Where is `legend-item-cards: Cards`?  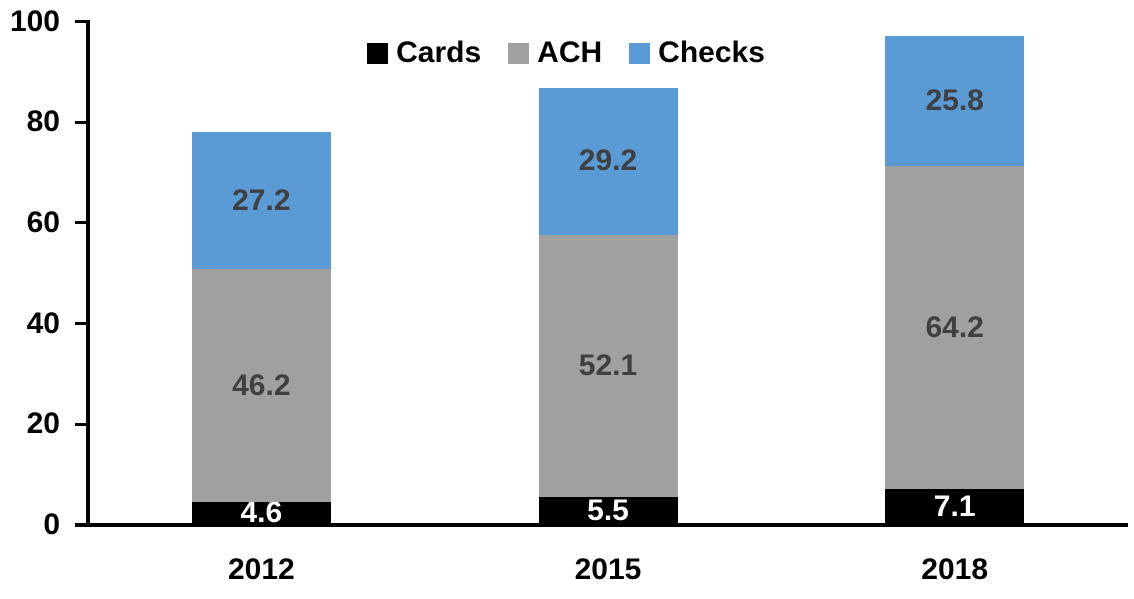 legend-item-cards: Cards is located at coordinates (424, 53).